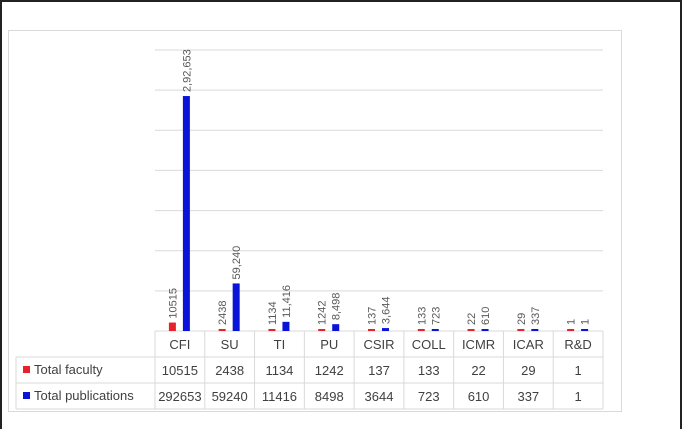 This screenshot has height=429, width=686. Describe the element at coordinates (429, 370) in the screenshot. I see `table-cell: 133` at that location.